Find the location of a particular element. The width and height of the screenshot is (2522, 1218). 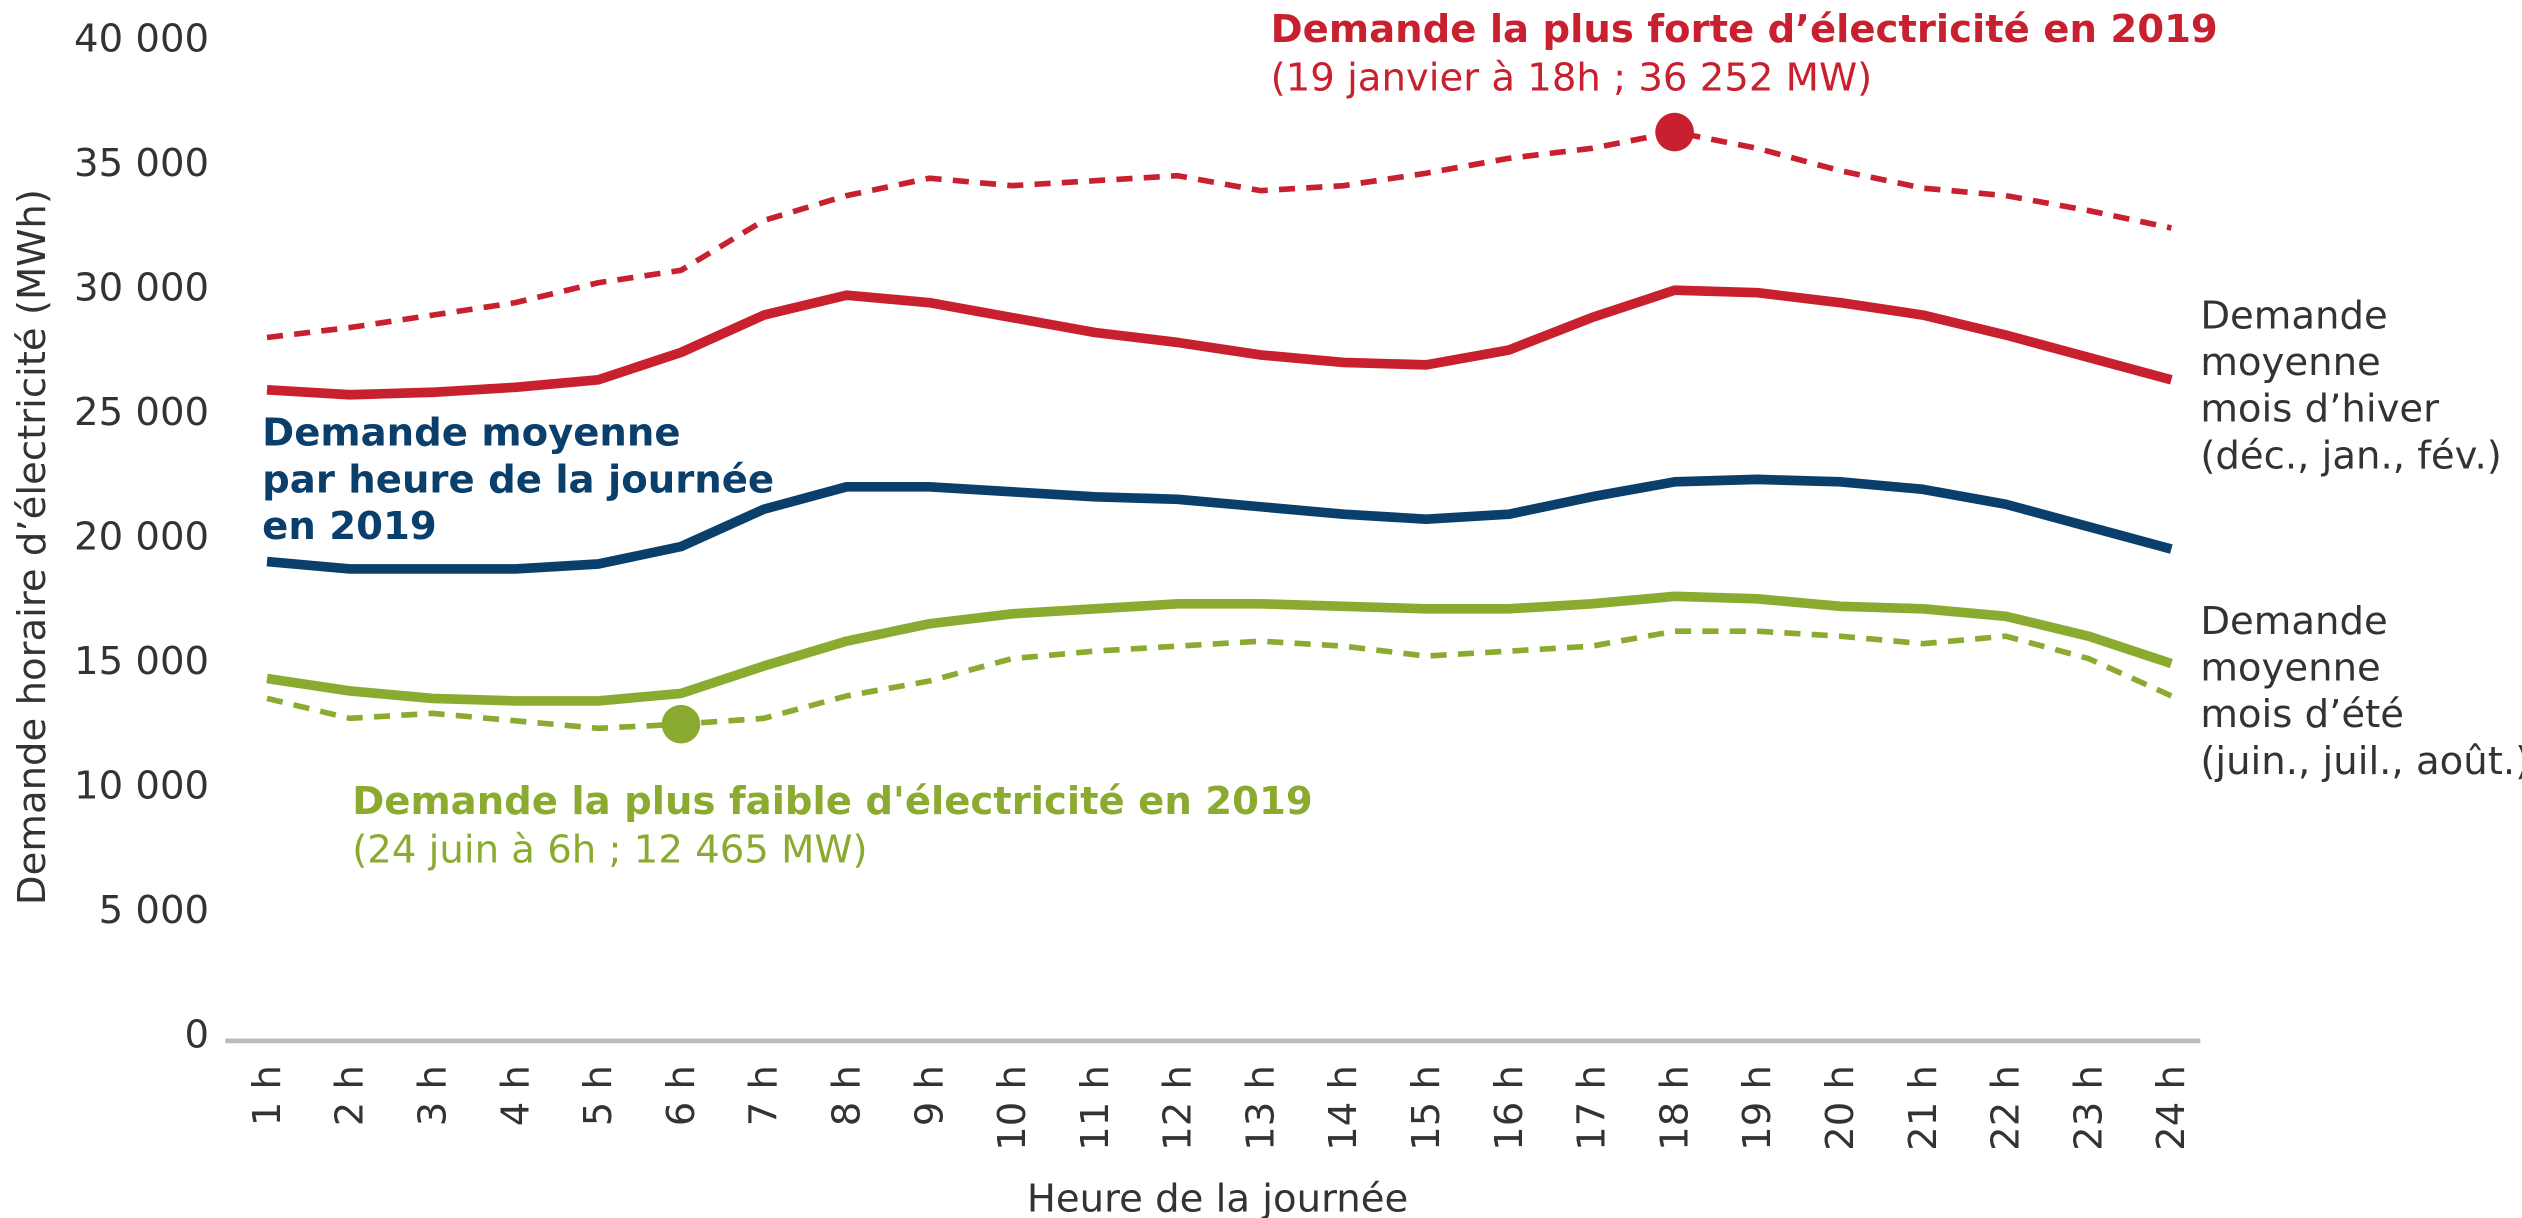

x-tick-label: 16 h is located at coordinates (1509, 1108).